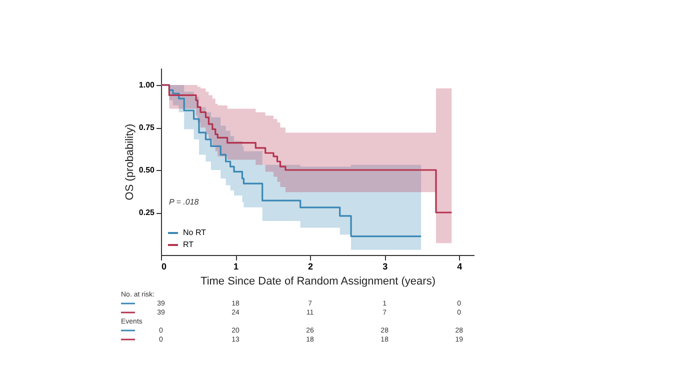 The width and height of the screenshot is (680, 383). Describe the element at coordinates (385, 267) in the screenshot. I see `x-tick-label: 3` at that location.